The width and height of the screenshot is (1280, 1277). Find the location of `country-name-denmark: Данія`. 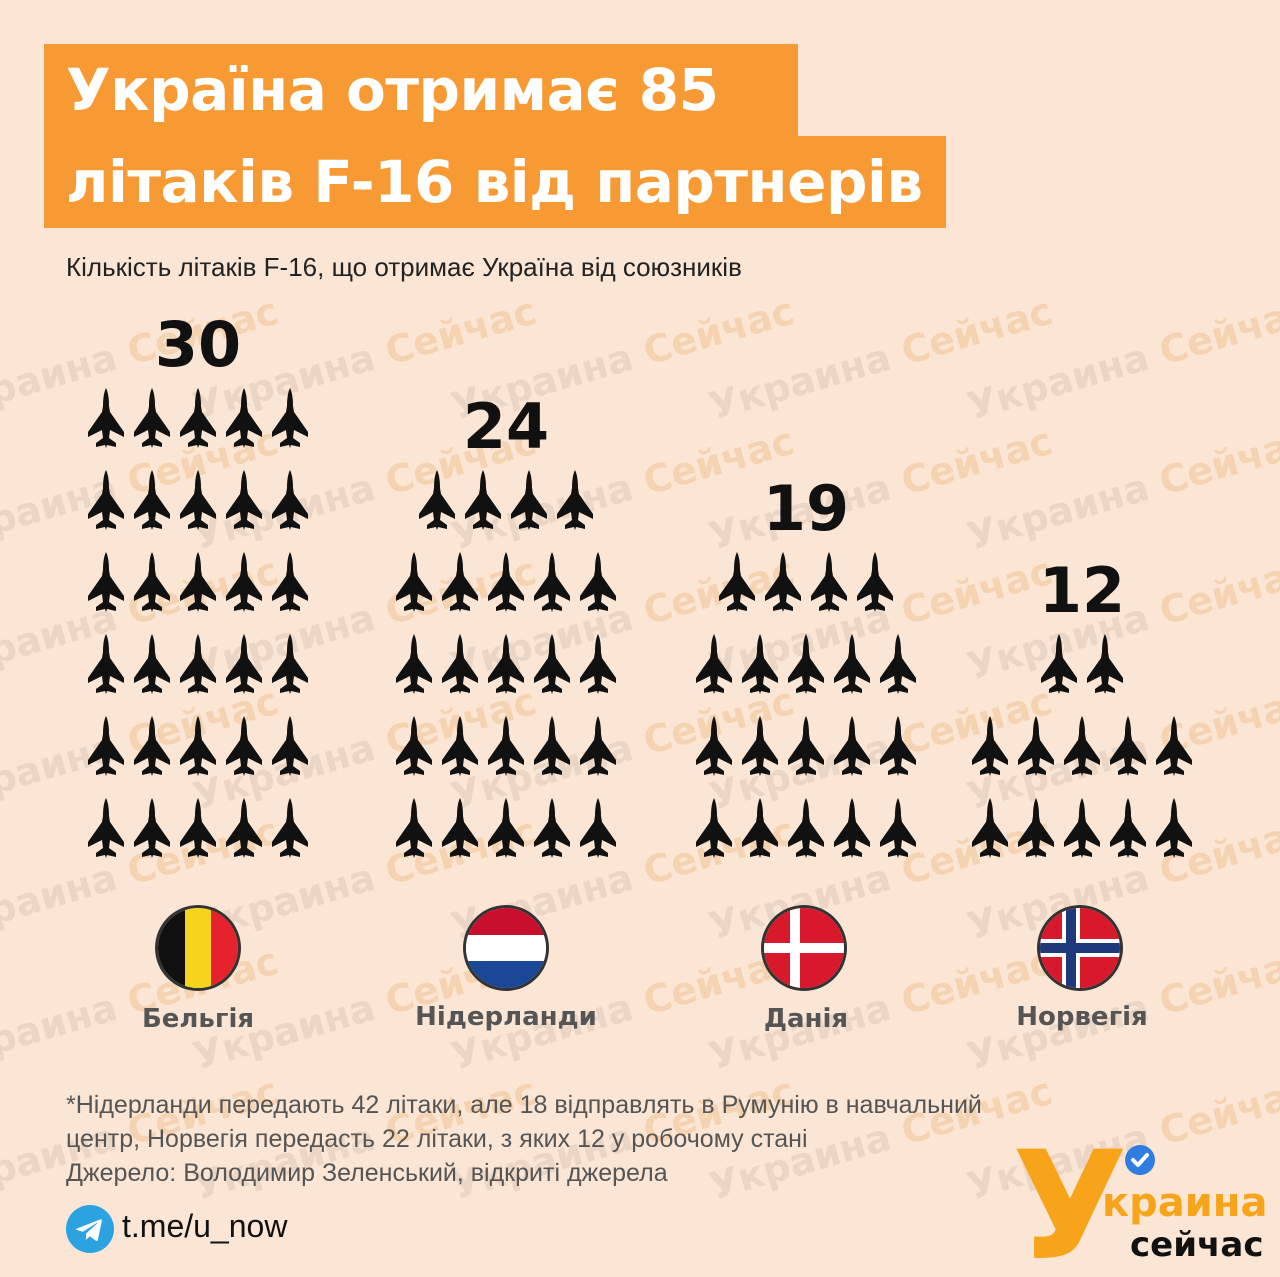

country-name-denmark: Данія is located at coordinates (806, 1019).